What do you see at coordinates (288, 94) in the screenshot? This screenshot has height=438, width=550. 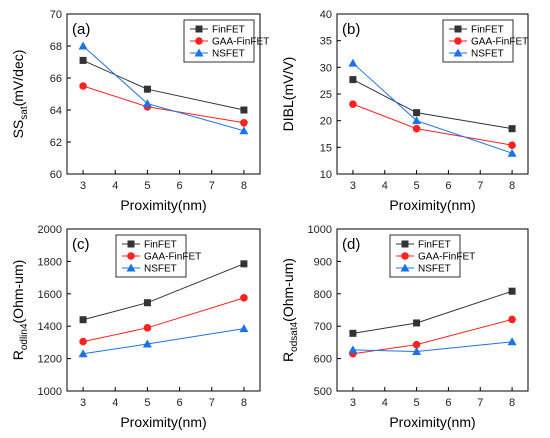 I see `y-axis-label: DIBL(mV/V)` at bounding box center [288, 94].